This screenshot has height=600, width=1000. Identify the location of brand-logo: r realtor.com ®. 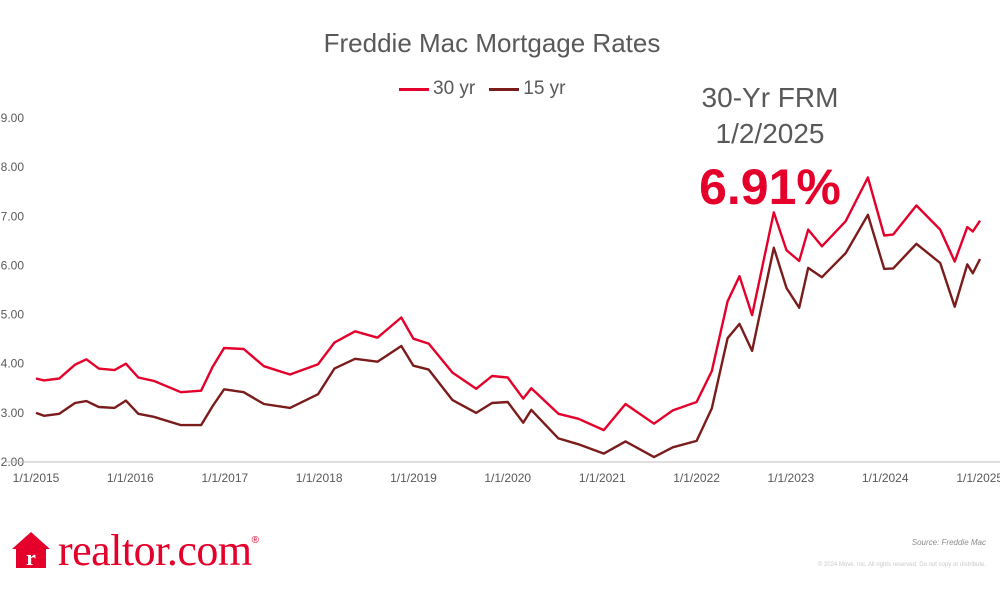
(134, 550).